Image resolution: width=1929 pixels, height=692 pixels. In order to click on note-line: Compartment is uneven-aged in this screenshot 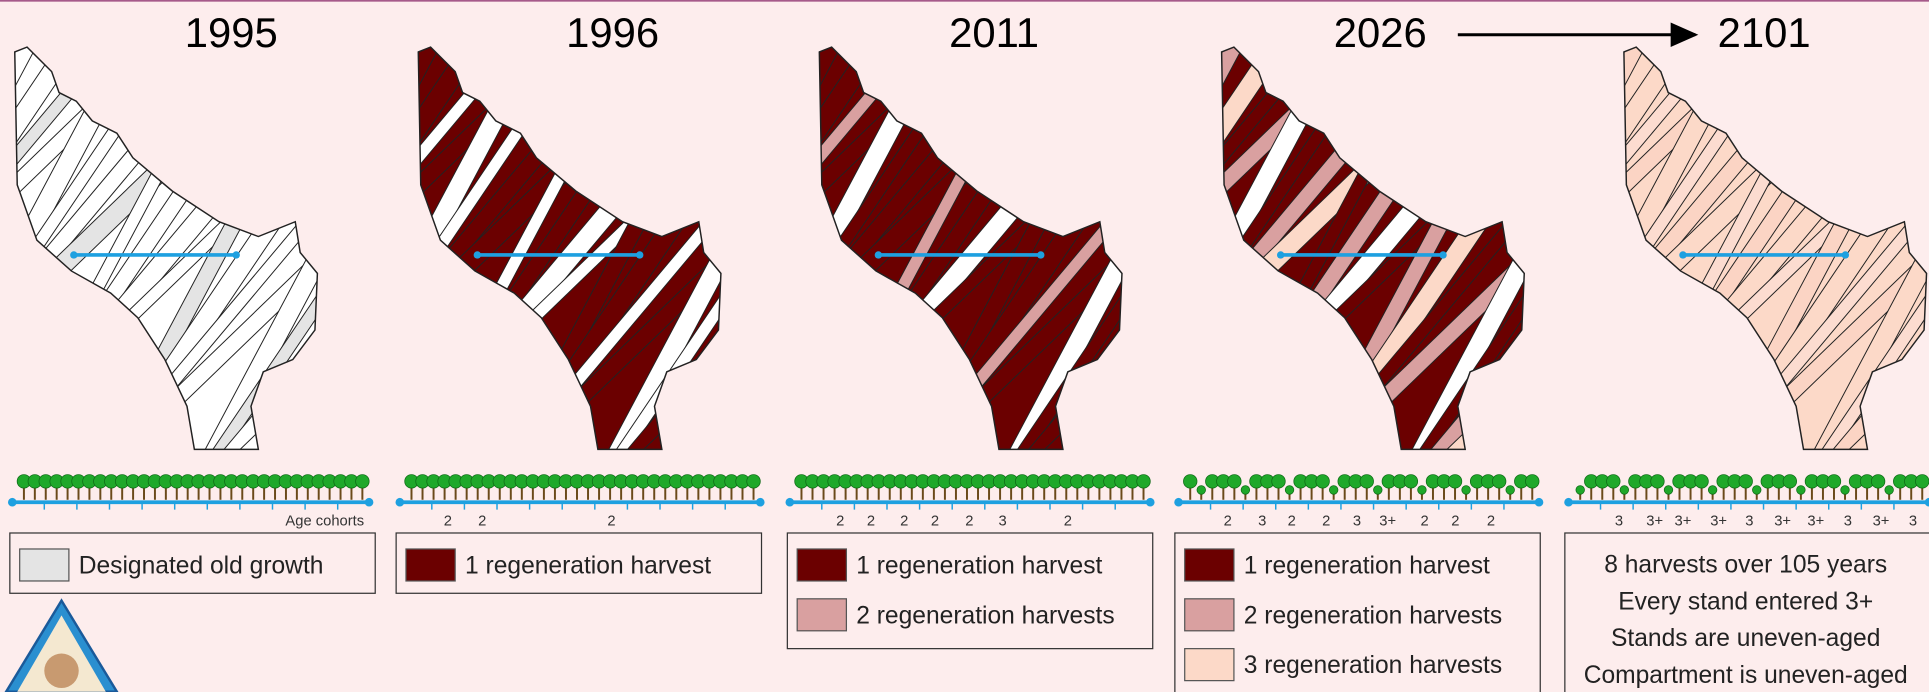, I will do `click(1746, 675)`.